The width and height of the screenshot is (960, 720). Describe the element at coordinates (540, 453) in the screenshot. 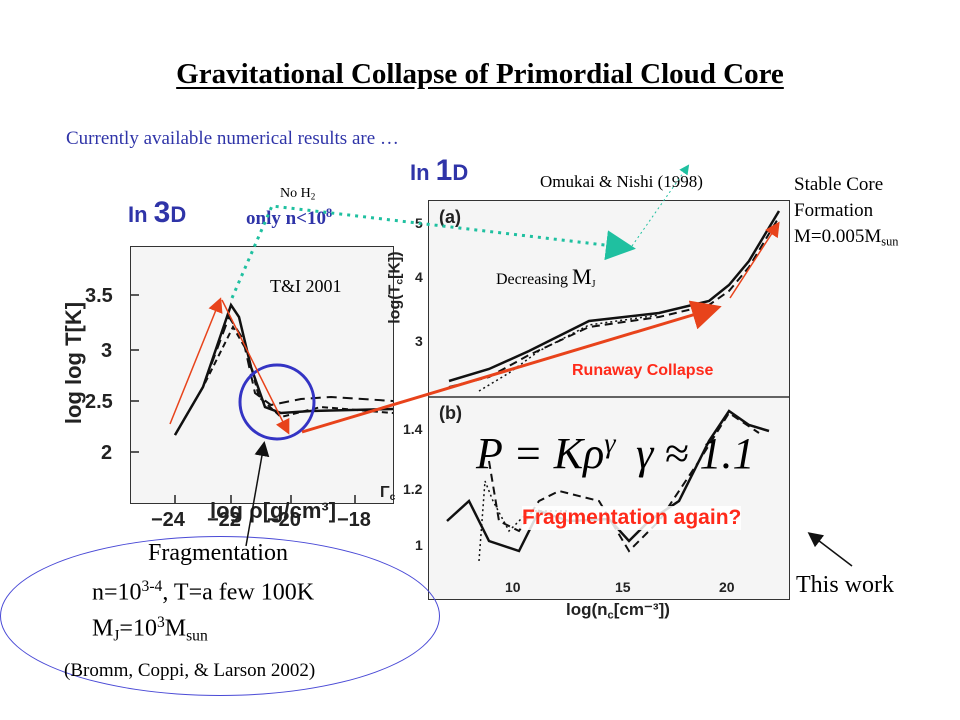

I see `equation-left: P = Kρ` at that location.